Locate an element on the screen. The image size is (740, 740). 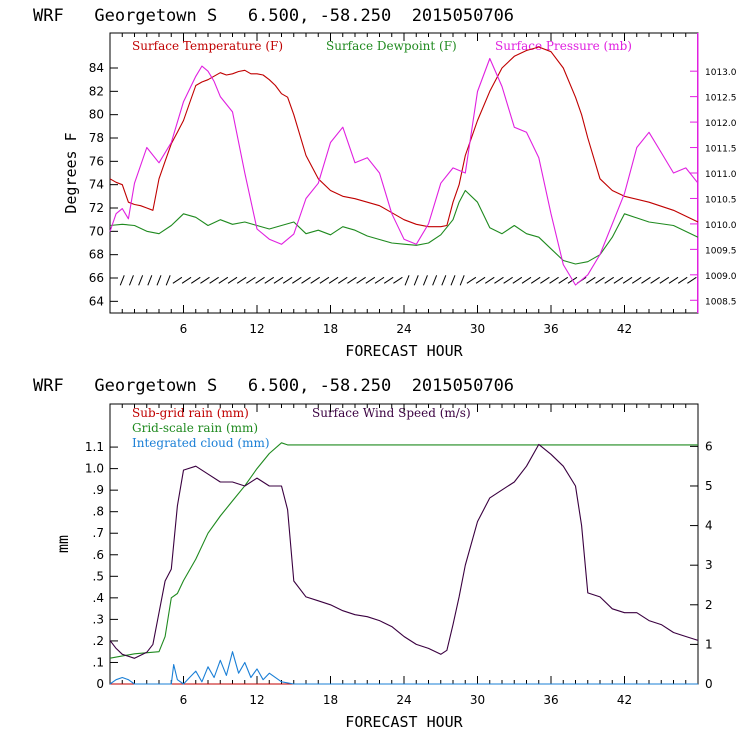
p2-y2-tick-label: 6 is located at coordinates (709, 446).